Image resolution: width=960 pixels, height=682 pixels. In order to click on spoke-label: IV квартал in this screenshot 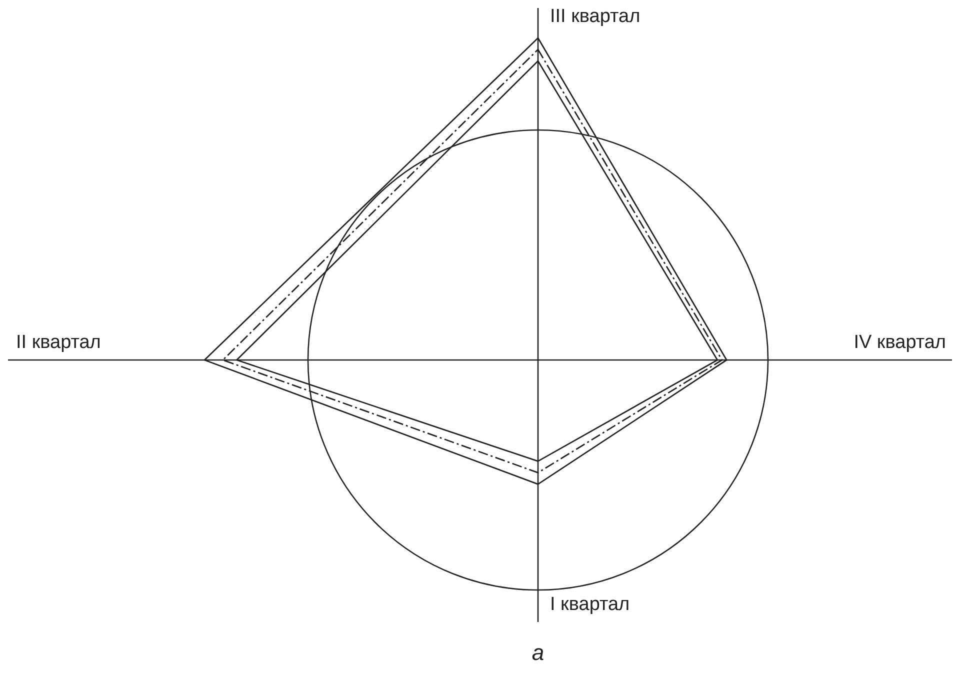, I will do `click(900, 342)`.